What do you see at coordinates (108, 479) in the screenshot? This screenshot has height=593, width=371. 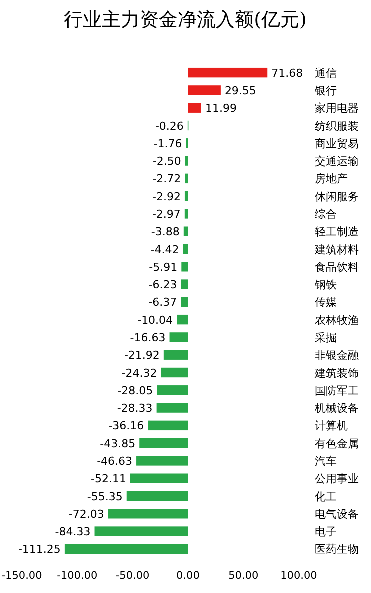 I see `data-label: -52.11` at bounding box center [108, 479].